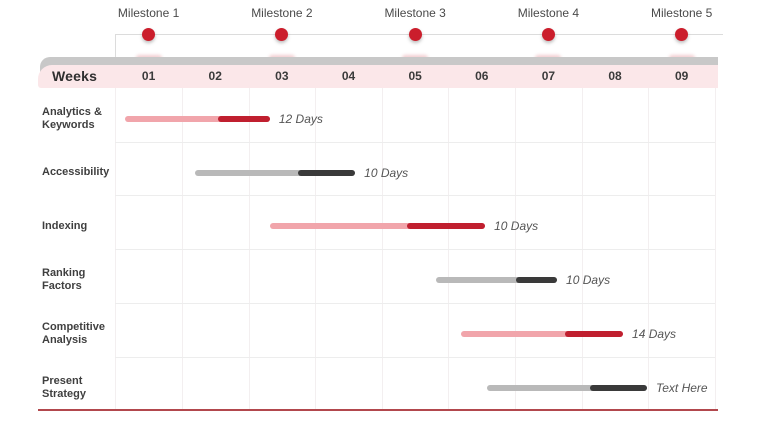  I want to click on milestone-label: Milestone 4, so click(548, 13).